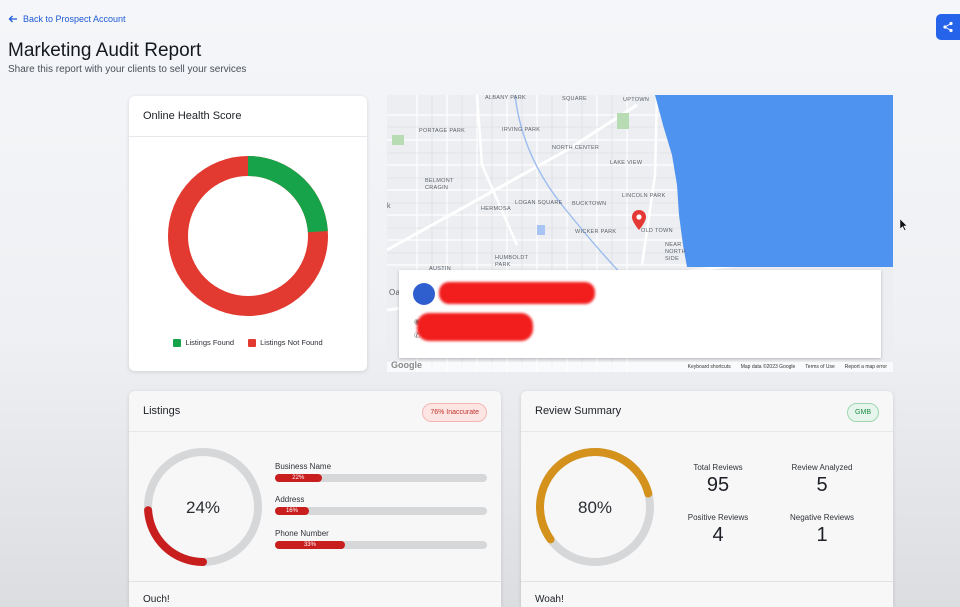  What do you see at coordinates (424, 294) in the screenshot?
I see `business-avatar` at bounding box center [424, 294].